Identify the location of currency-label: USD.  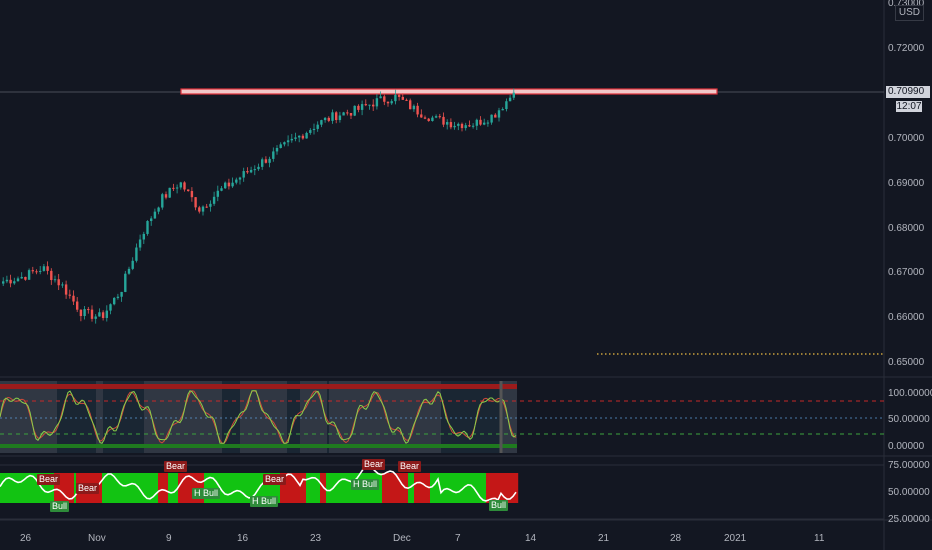
(909, 13).